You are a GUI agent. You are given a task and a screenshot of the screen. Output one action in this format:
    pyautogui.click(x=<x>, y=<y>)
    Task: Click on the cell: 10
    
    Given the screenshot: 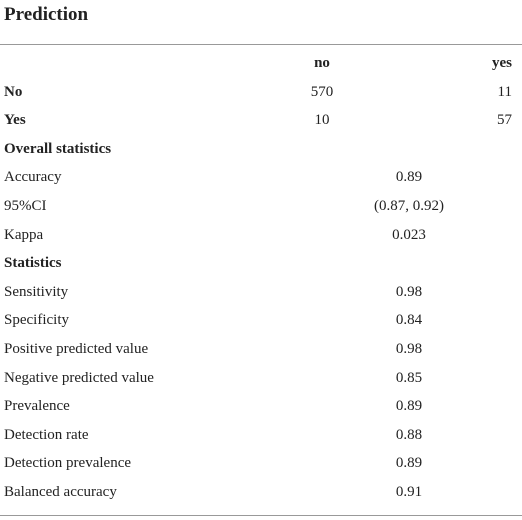 What is the action you would take?
    pyautogui.click(x=322, y=120)
    